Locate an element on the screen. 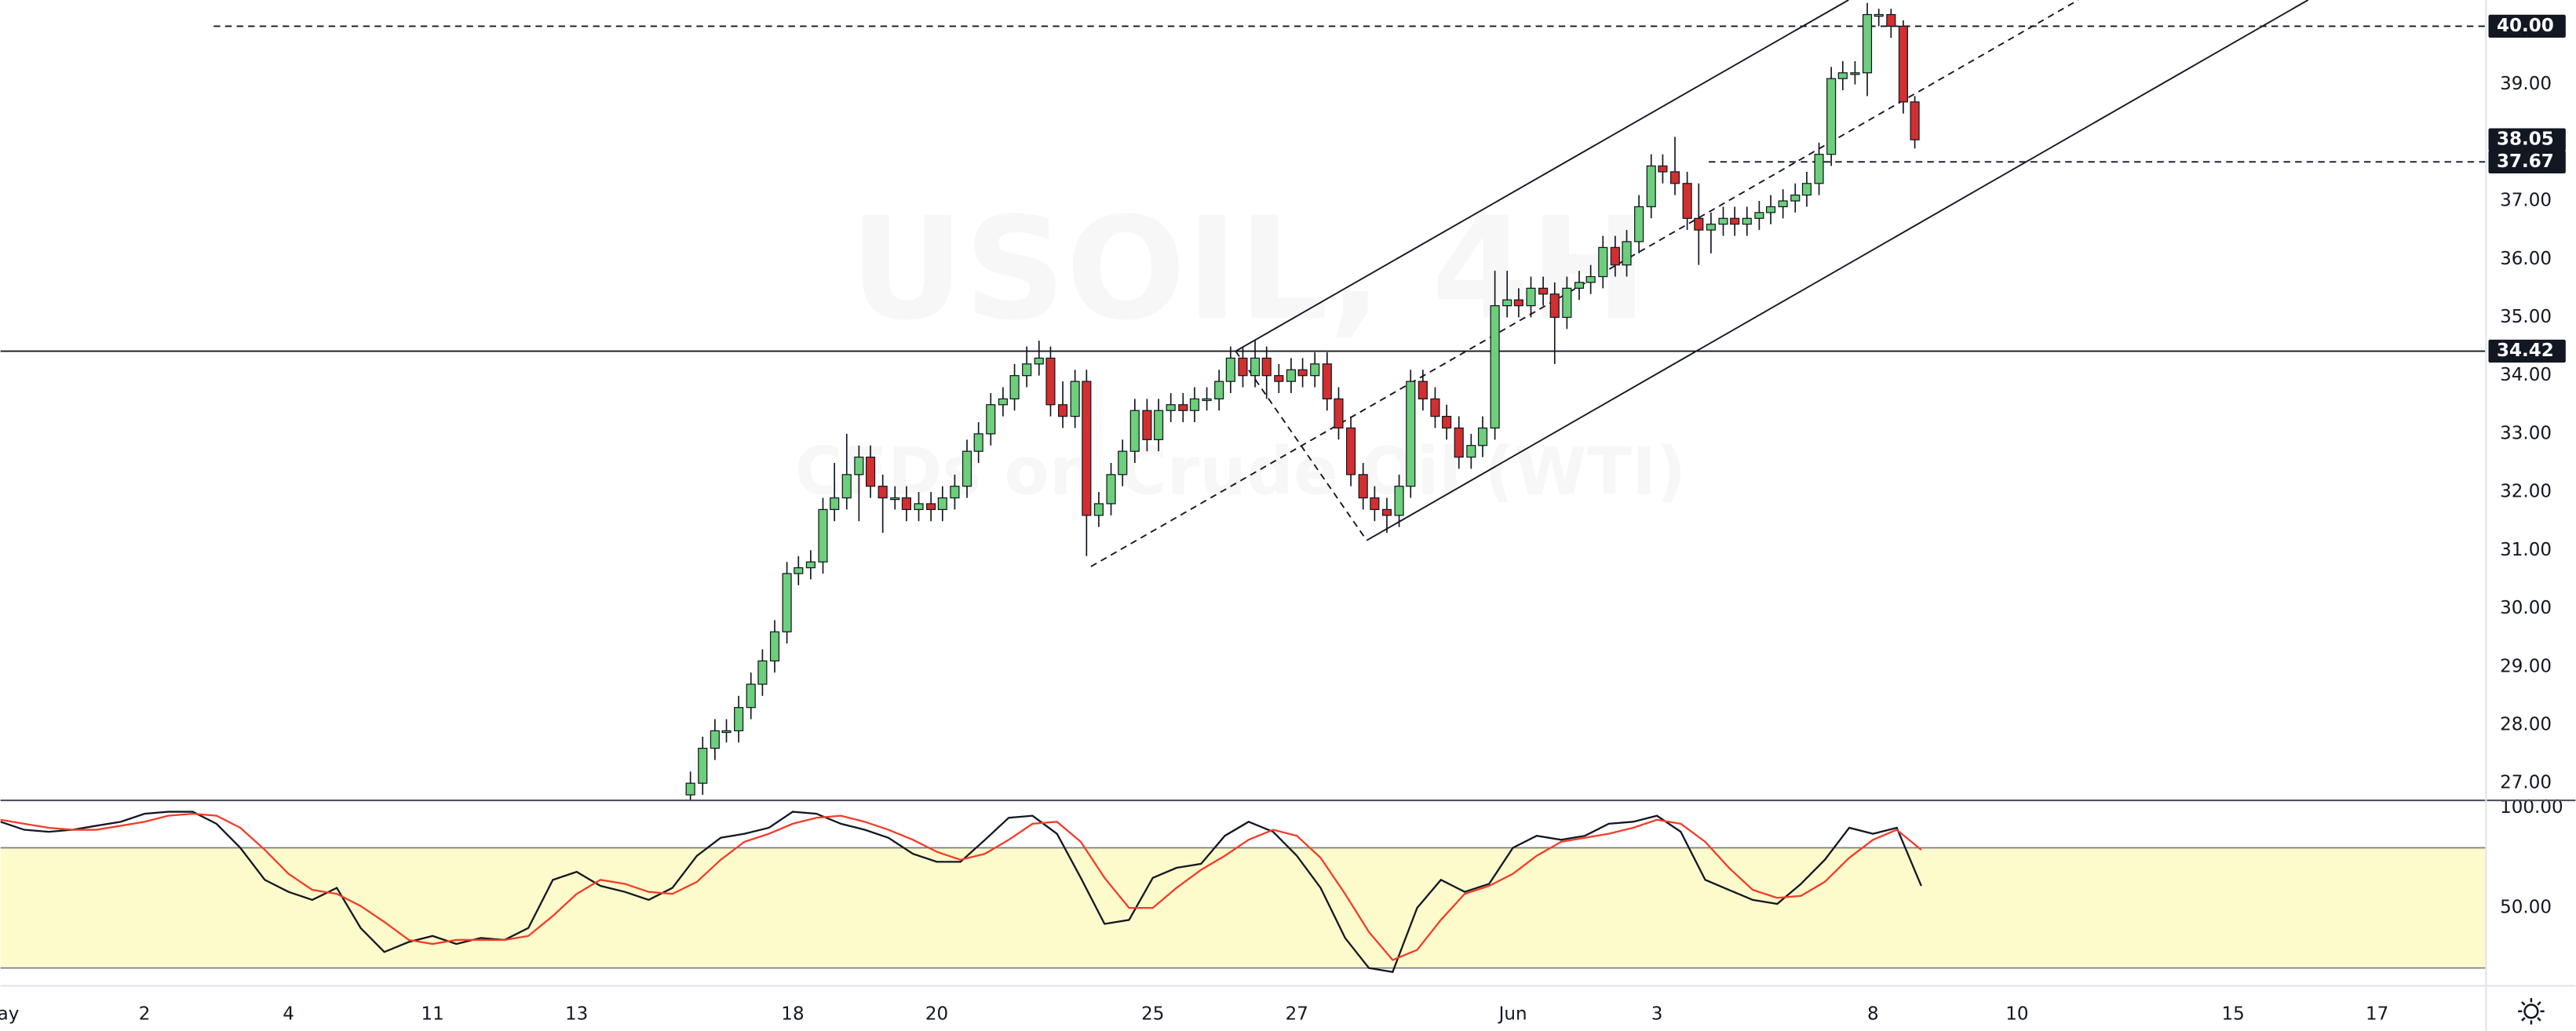  x-tick-label: 27 is located at coordinates (1297, 1015).